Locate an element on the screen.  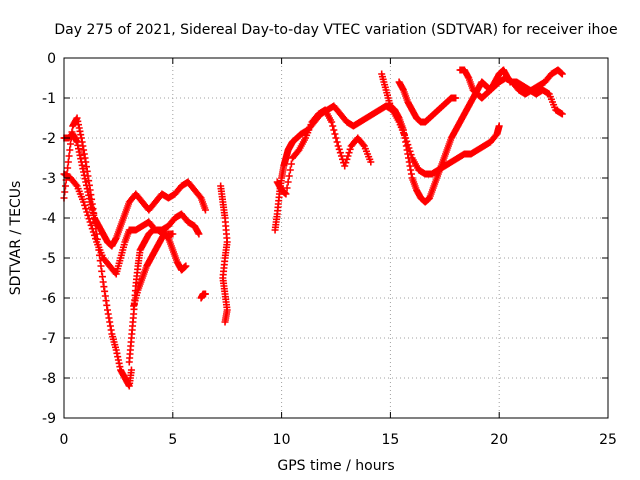
y-tick-label: -1 is located at coordinates (49, 99).